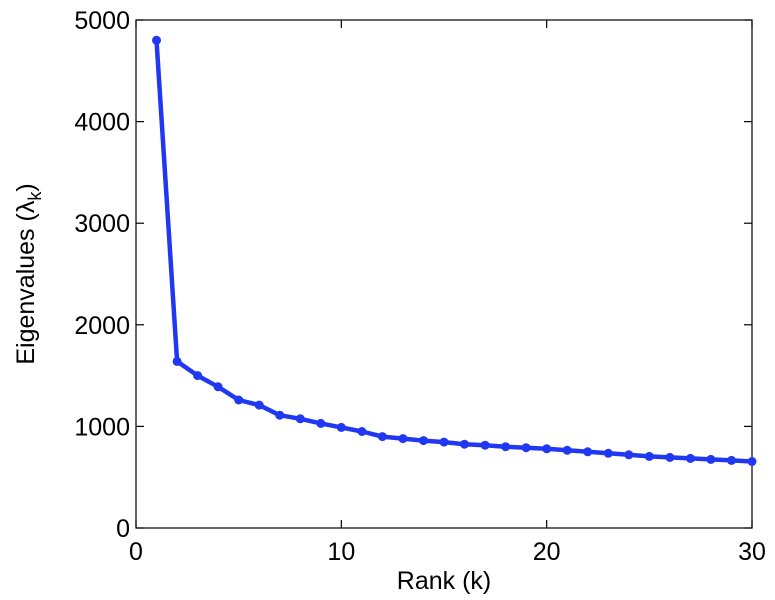 The height and width of the screenshot is (600, 775). Describe the element at coordinates (26, 289) in the screenshot. I see `y-axis-label-main: Eigenvalues (` at that location.